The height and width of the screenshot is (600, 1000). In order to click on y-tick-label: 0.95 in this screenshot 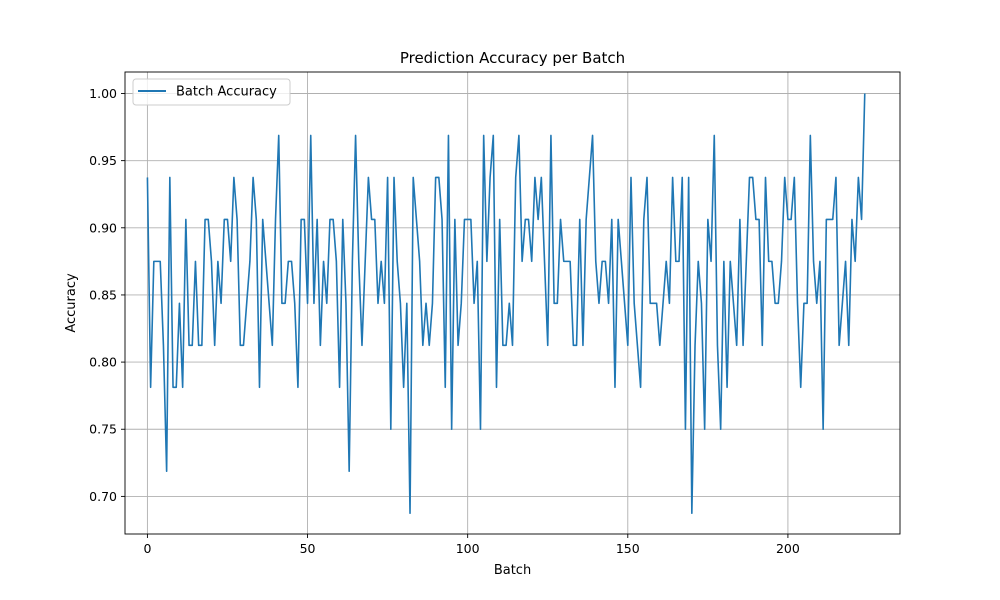, I will do `click(103, 160)`.